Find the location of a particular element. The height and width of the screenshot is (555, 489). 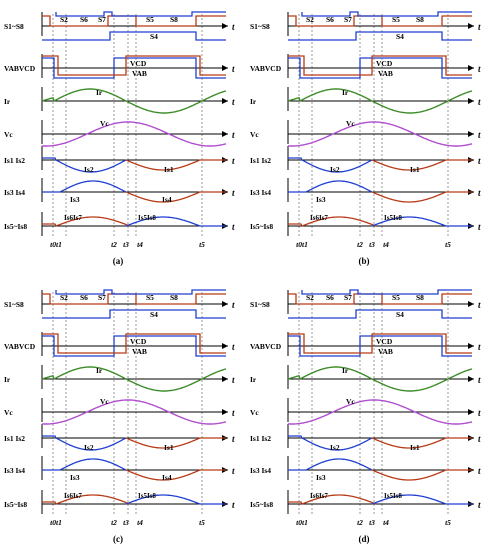

row-label-v: VABVCD is located at coordinates (20, 68).